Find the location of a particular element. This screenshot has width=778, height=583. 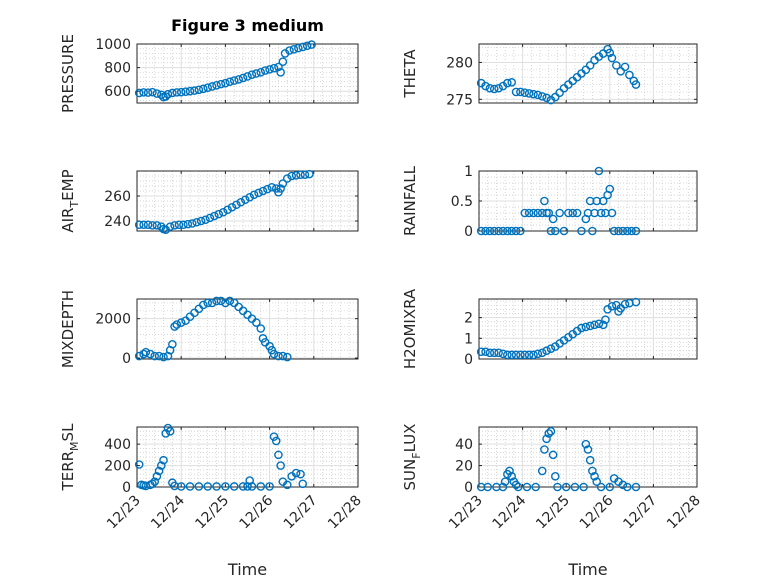

x-tick-label: 12/24 is located at coordinates (510, 512).